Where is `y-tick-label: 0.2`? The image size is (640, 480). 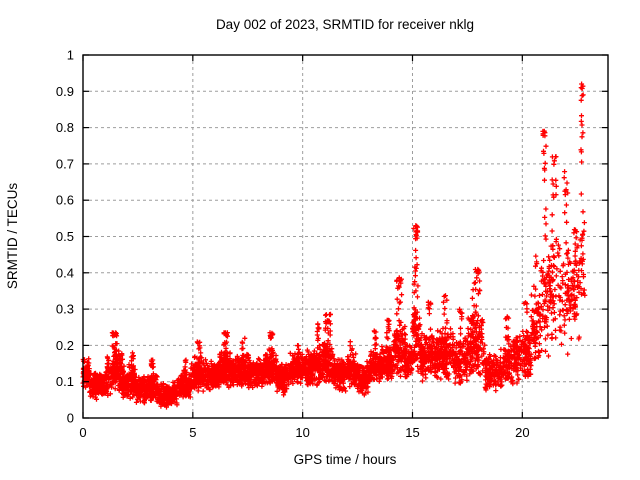 y-tick-label: 0.2 is located at coordinates (65, 345).